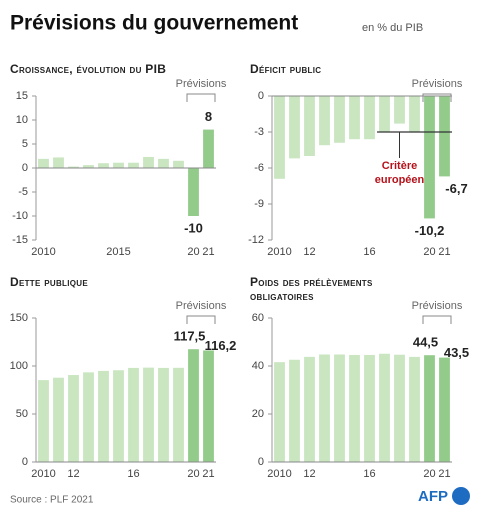  Describe the element at coordinates (461, 496) in the screenshot. I see `logo-icon` at that location.